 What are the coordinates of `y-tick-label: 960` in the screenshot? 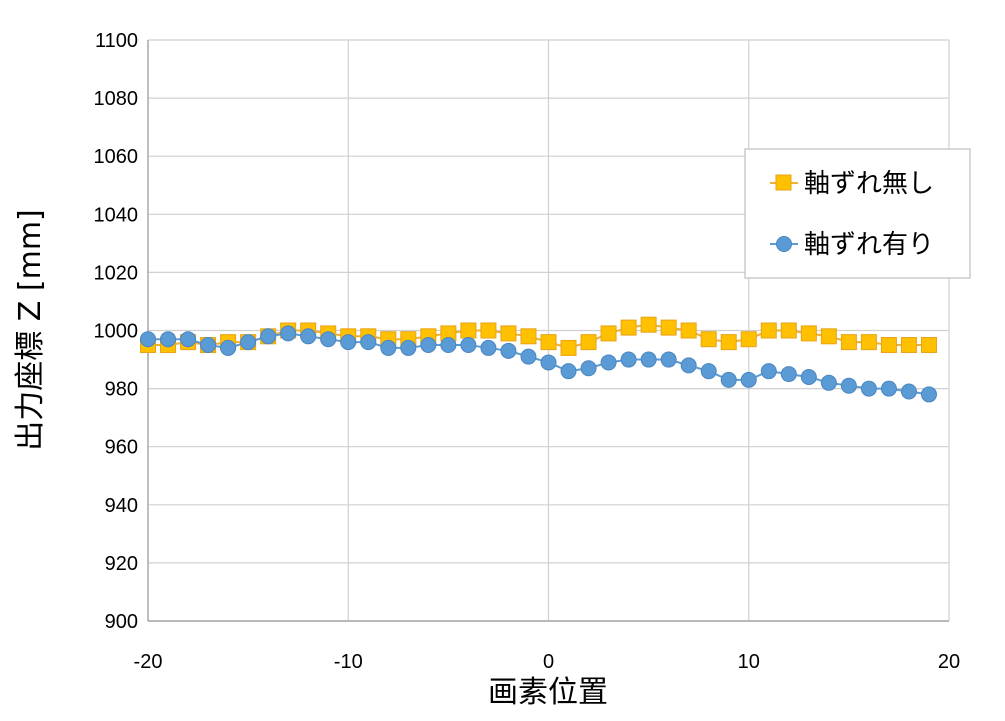 It's located at (121, 448).